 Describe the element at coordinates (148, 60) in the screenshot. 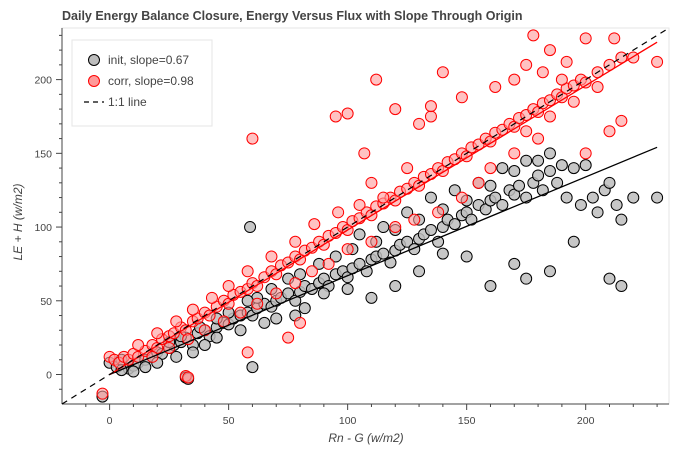

I see `legend-init-label: init, slope=0.67` at that location.